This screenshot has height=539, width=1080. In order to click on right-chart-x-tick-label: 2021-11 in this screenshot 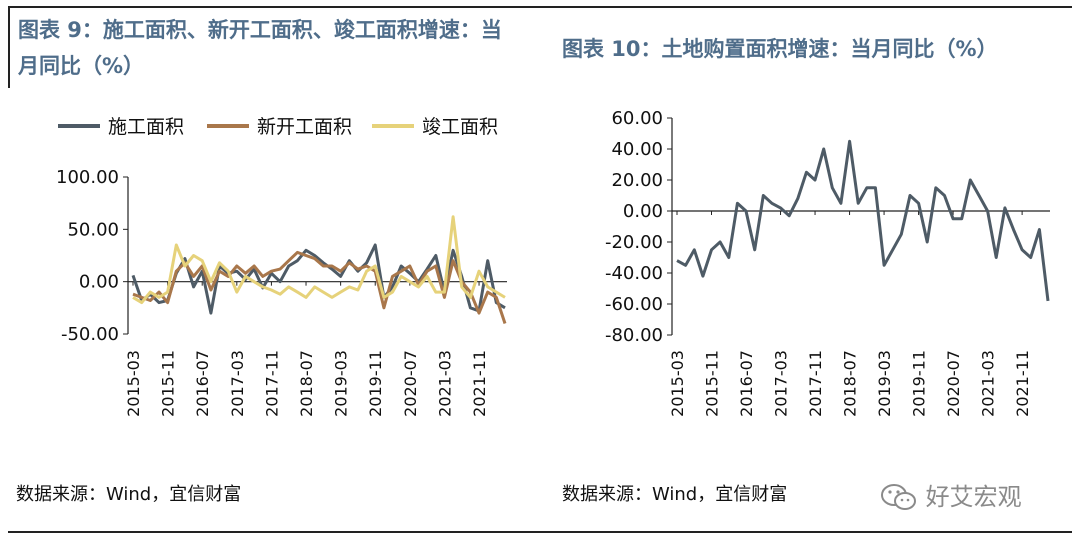, I will do `click(1022, 383)`.